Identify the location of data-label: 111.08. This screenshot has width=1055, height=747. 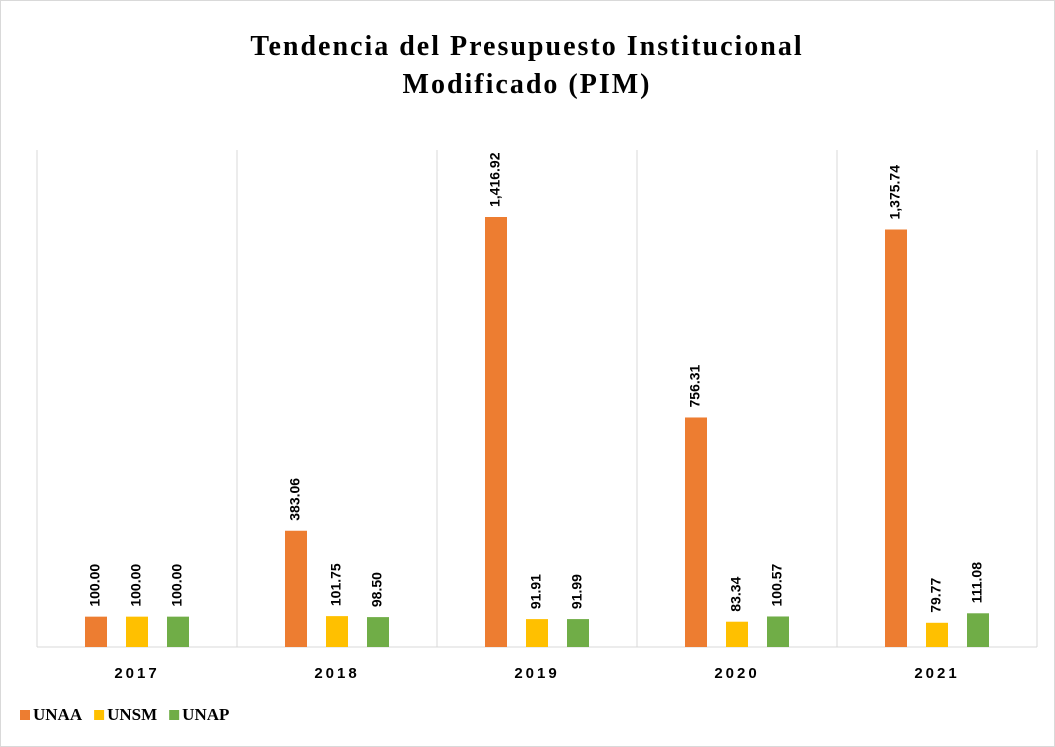
(977, 582).